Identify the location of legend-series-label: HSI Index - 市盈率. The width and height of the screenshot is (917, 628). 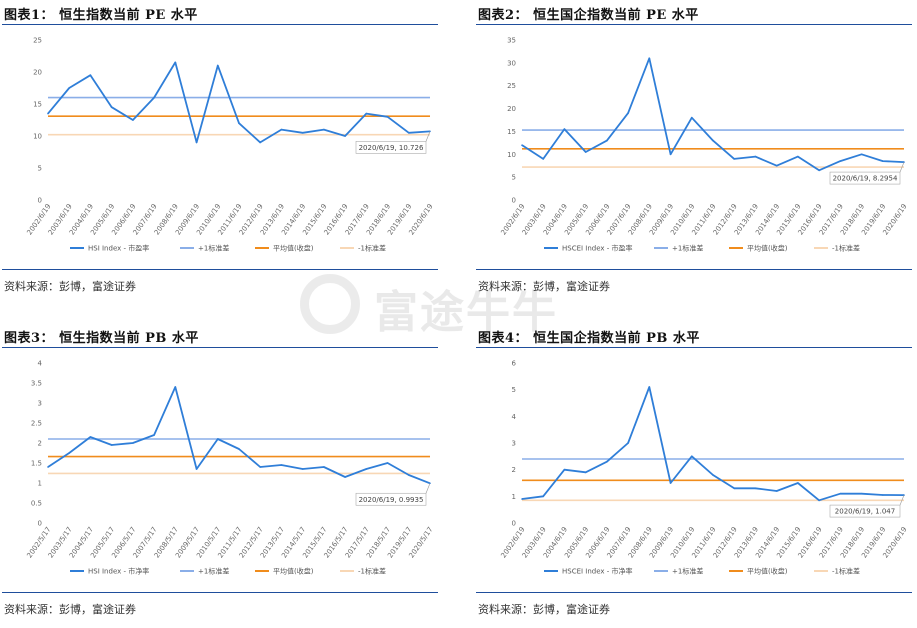
(118, 248).